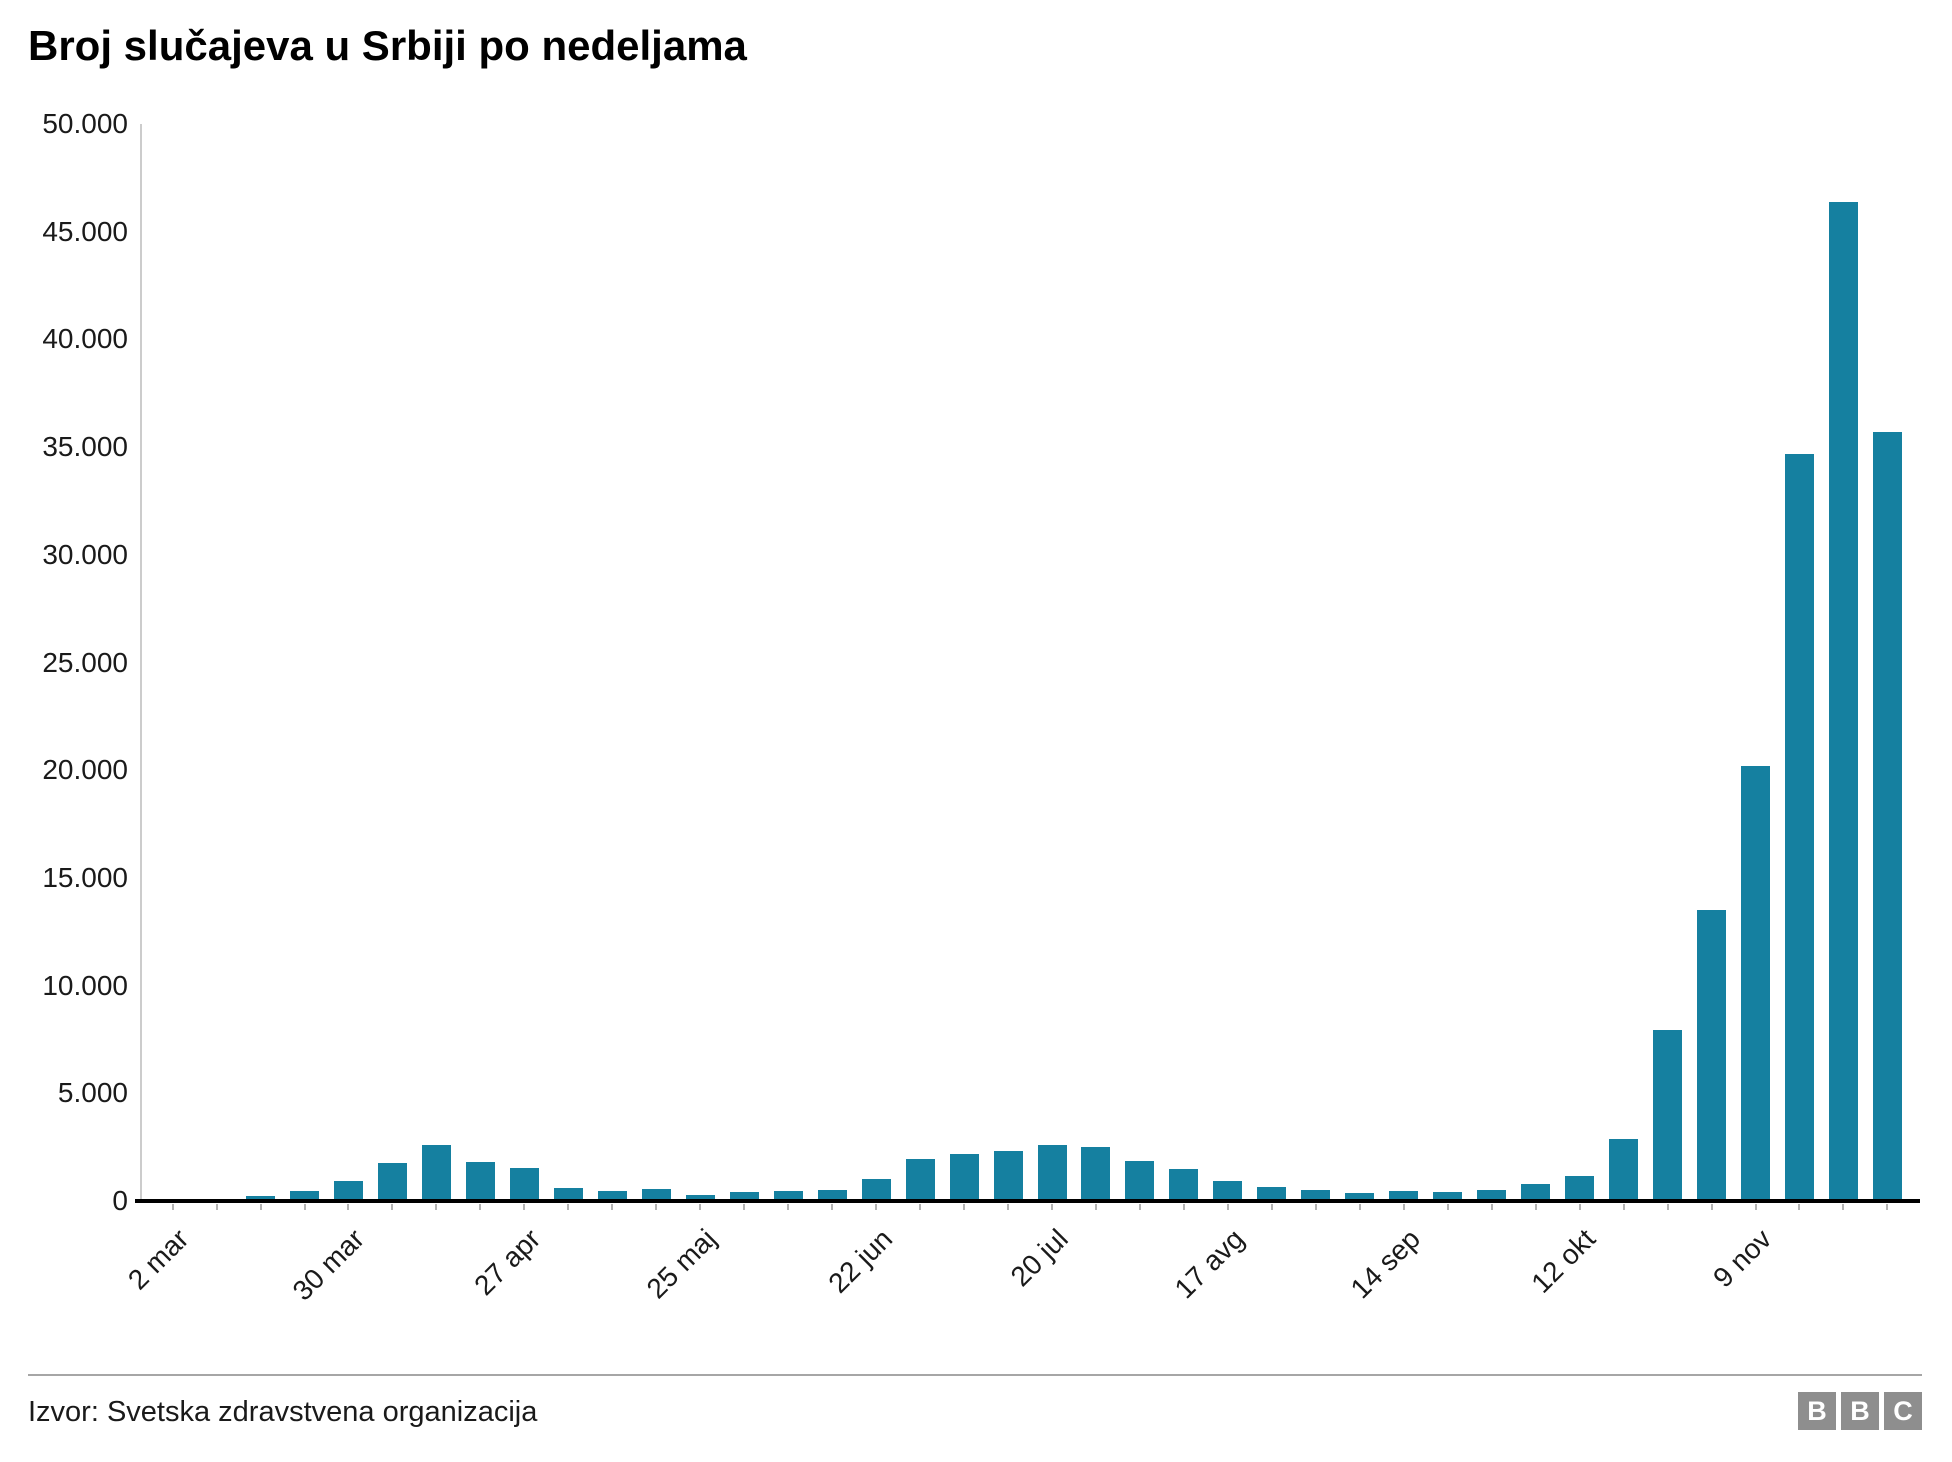 The image size is (1952, 1462). I want to click on x-axis-label: 20 jul, so click(1039, 1258).